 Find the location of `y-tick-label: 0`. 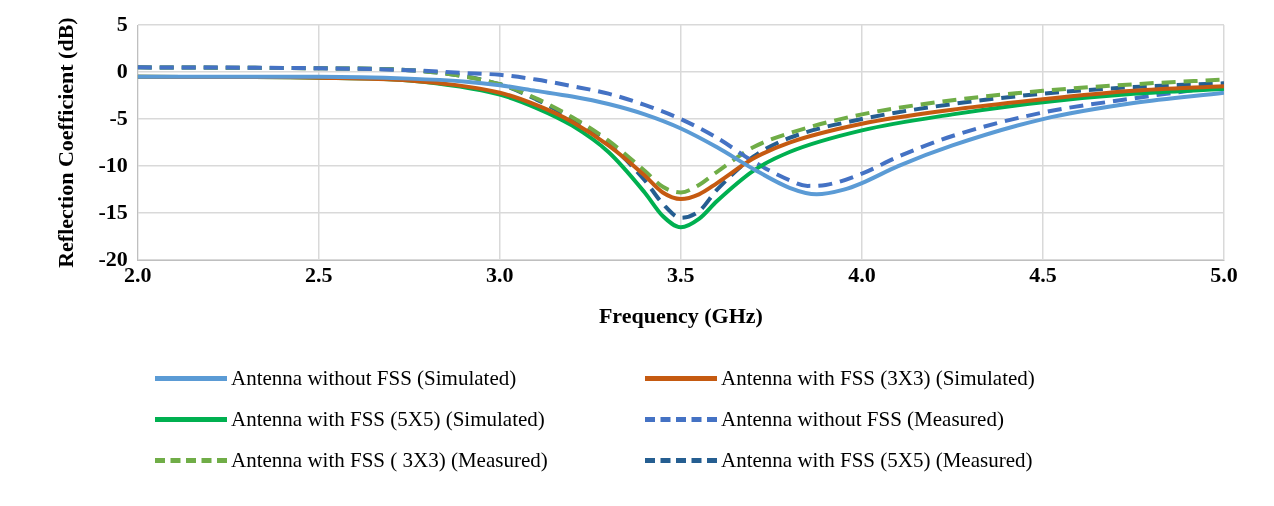

y-tick-label: 0 is located at coordinates (122, 70).